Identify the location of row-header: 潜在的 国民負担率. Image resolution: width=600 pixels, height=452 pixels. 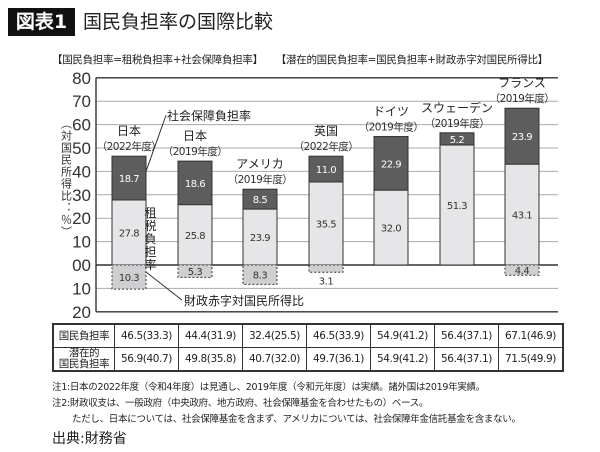
(83, 359).